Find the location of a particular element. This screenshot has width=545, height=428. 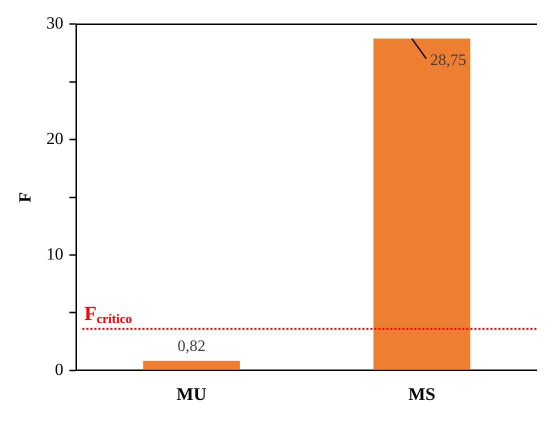

y-tick-label: 30 is located at coordinates (55, 23).